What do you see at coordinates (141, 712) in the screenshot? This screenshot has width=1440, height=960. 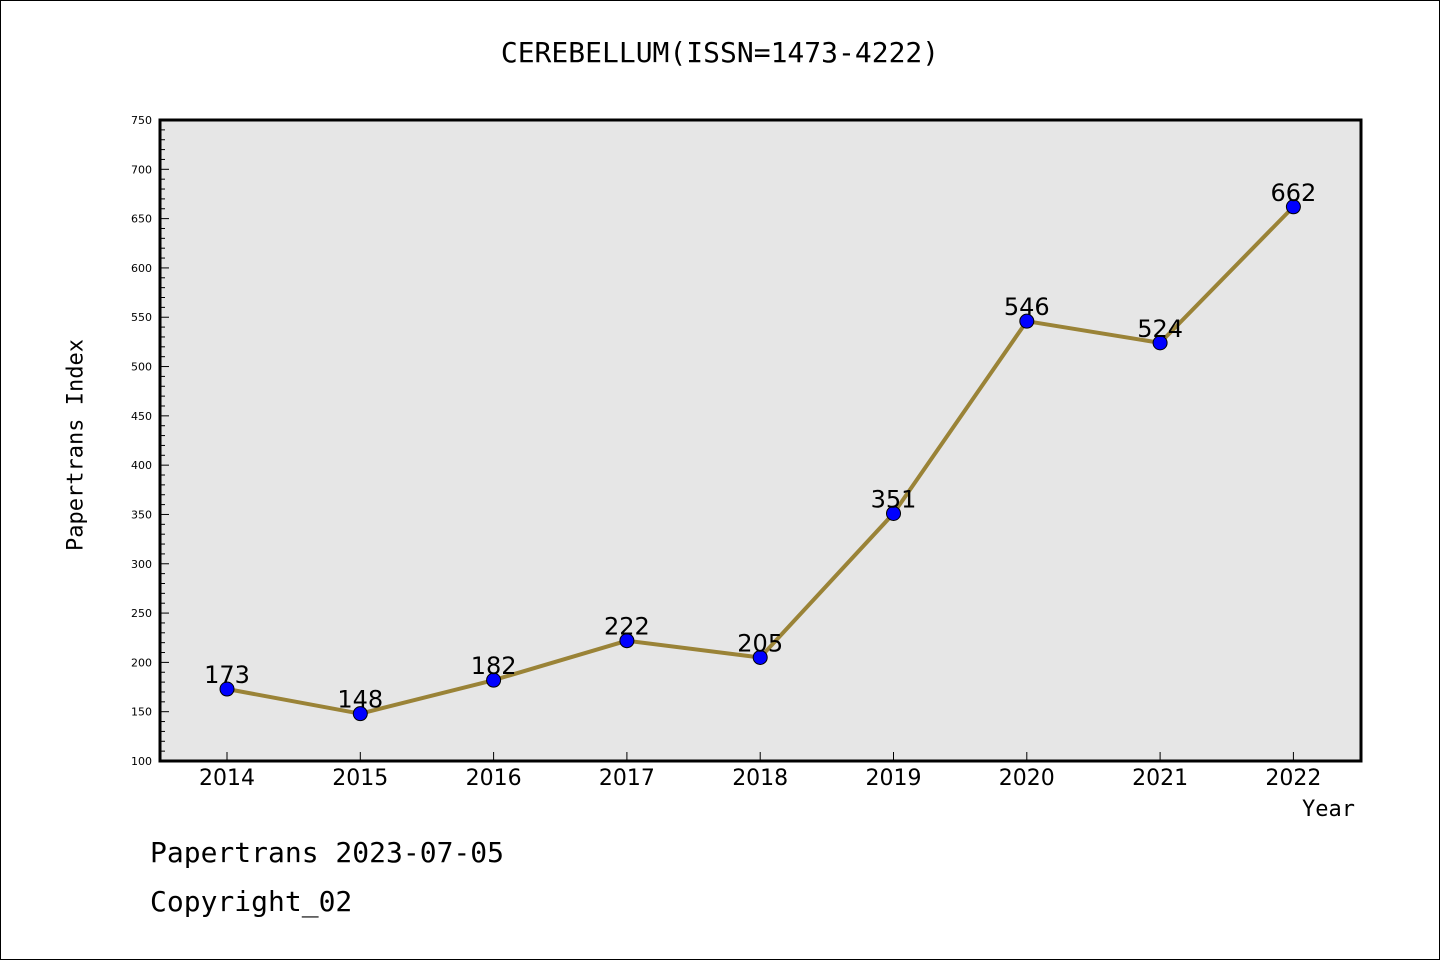 I see `y-tick-label: 150` at bounding box center [141, 712].